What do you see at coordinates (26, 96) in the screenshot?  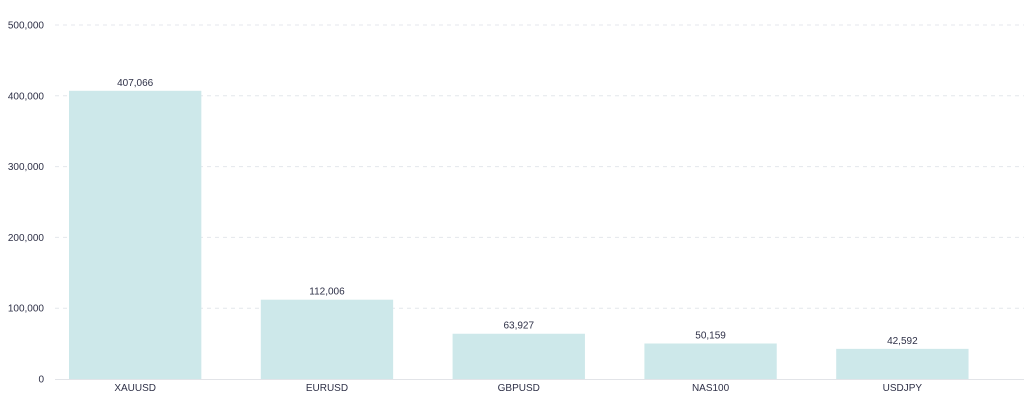 I see `y-tick-label: 400,000` at bounding box center [26, 96].